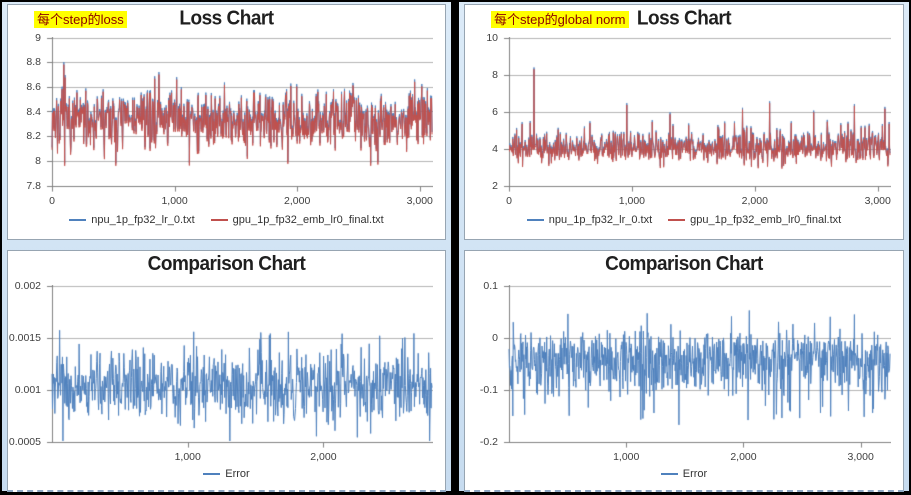  Describe the element at coordinates (495, 111) in the screenshot. I see `y-tick-label: 6` at that location.